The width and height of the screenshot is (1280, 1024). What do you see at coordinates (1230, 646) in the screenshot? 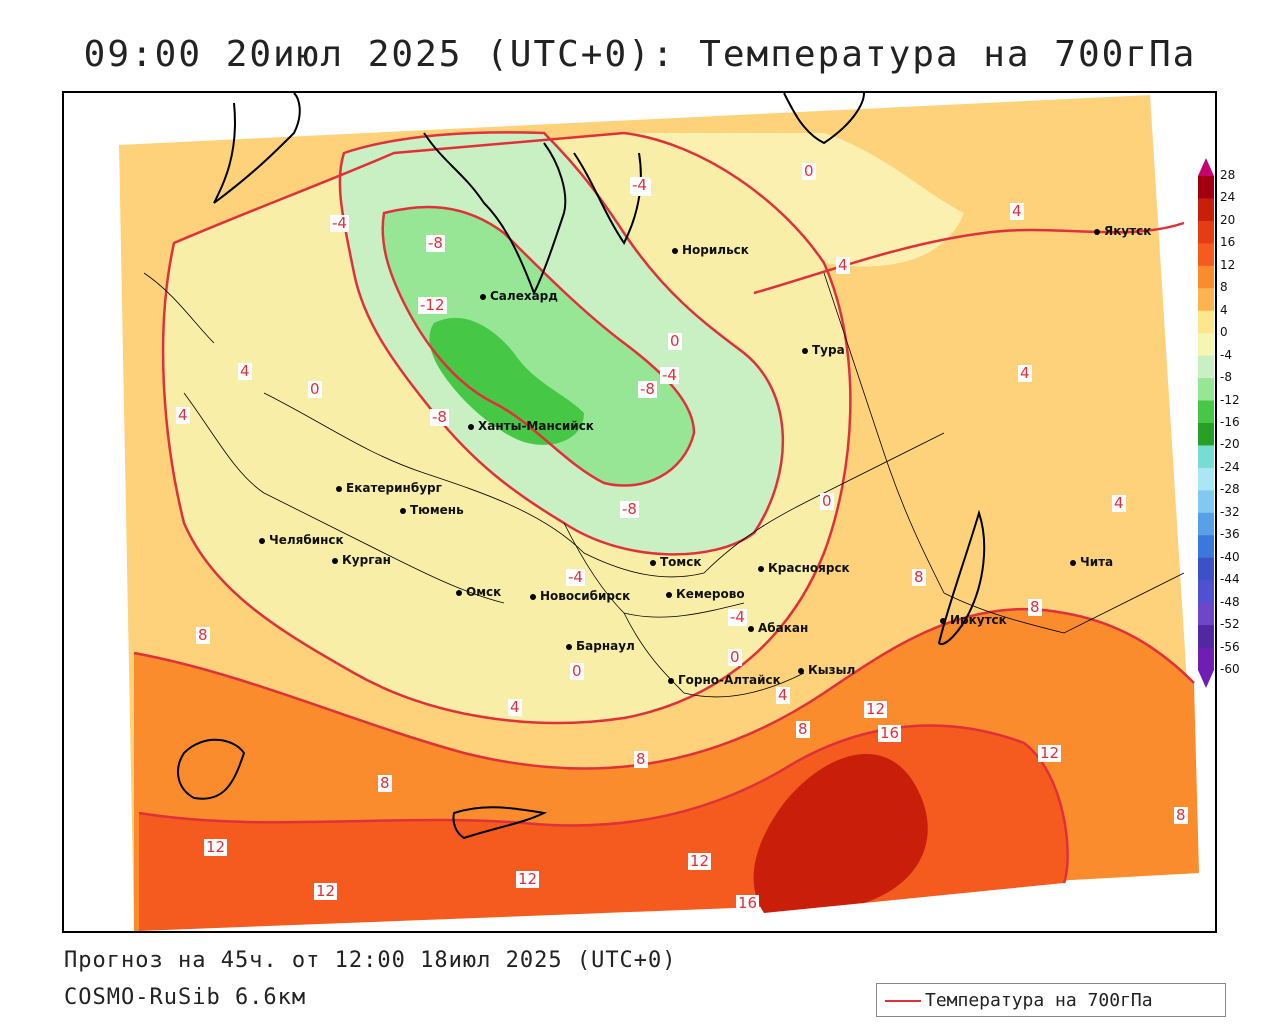
I see `colorbar-tick-label: -56` at bounding box center [1230, 646].